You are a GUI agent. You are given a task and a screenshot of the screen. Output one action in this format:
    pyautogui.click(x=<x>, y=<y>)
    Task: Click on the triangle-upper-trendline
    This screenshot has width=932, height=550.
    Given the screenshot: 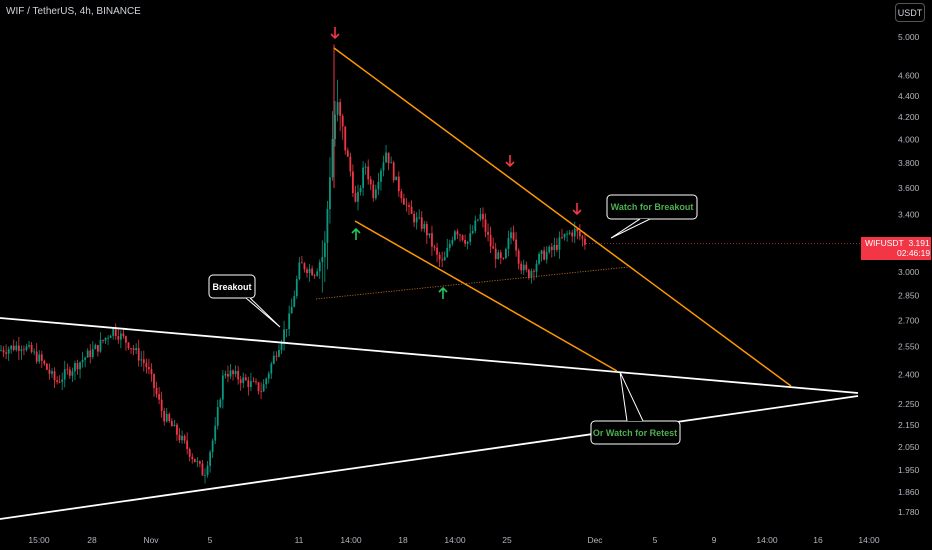 What is the action you would take?
    pyautogui.click(x=429, y=355)
    